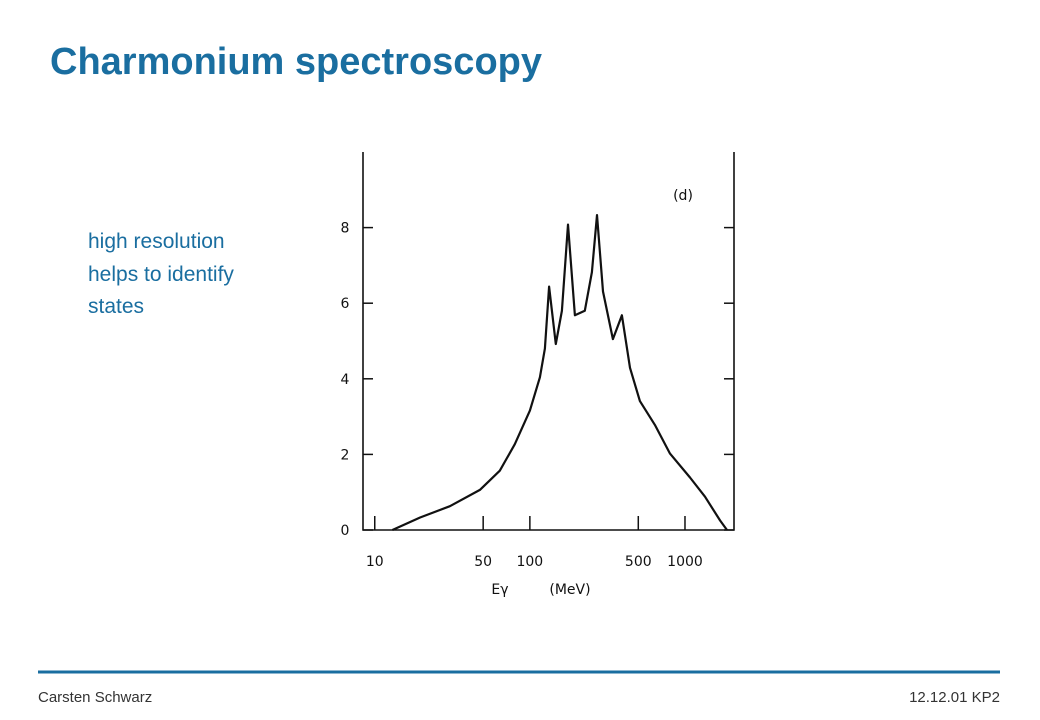 This screenshot has height=720, width=1040. I want to click on body-line: states, so click(116, 306).